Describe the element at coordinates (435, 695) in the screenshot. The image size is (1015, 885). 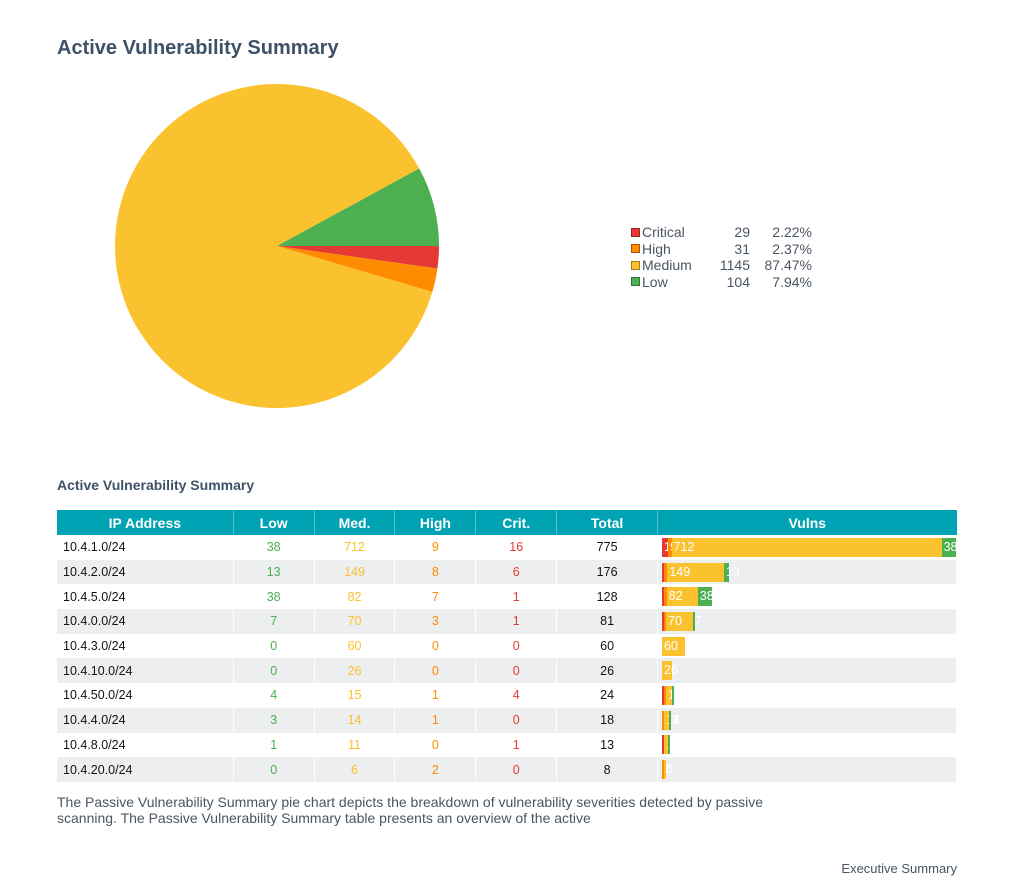
I see `cell-high: 1` at that location.